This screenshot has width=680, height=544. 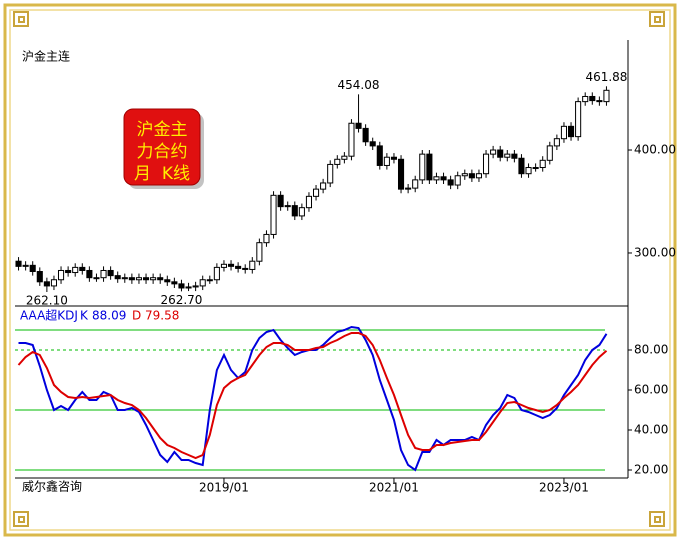 What do you see at coordinates (651, 430) in the screenshot?
I see `y-tick-label: 40.00` at bounding box center [651, 430].